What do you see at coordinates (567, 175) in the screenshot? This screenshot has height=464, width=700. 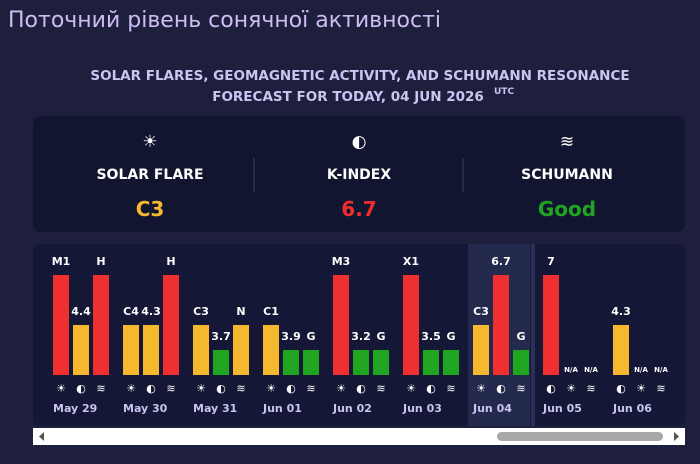 I see `summary-label: SCHUMANN` at bounding box center [567, 175].